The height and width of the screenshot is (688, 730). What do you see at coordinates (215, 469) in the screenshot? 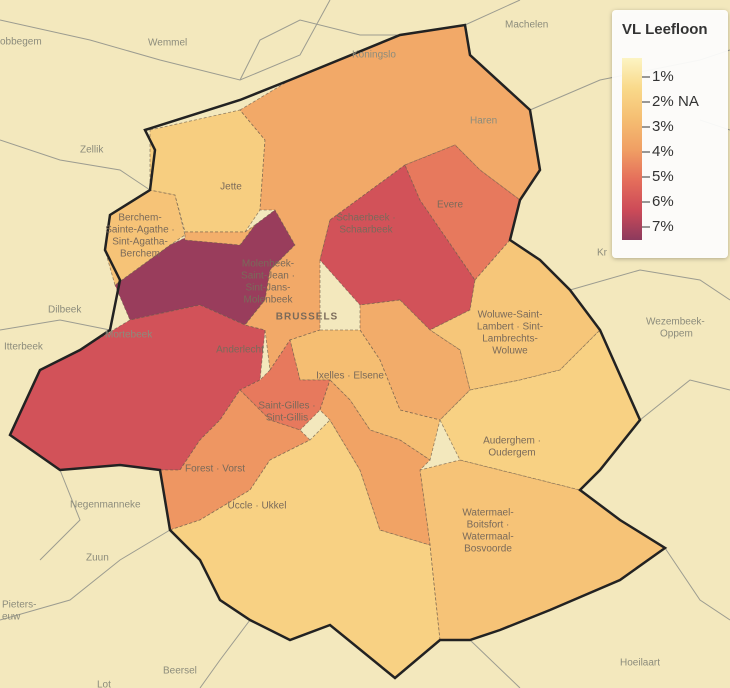
I see `municipality-label: Forest · Vorst` at bounding box center [215, 469].